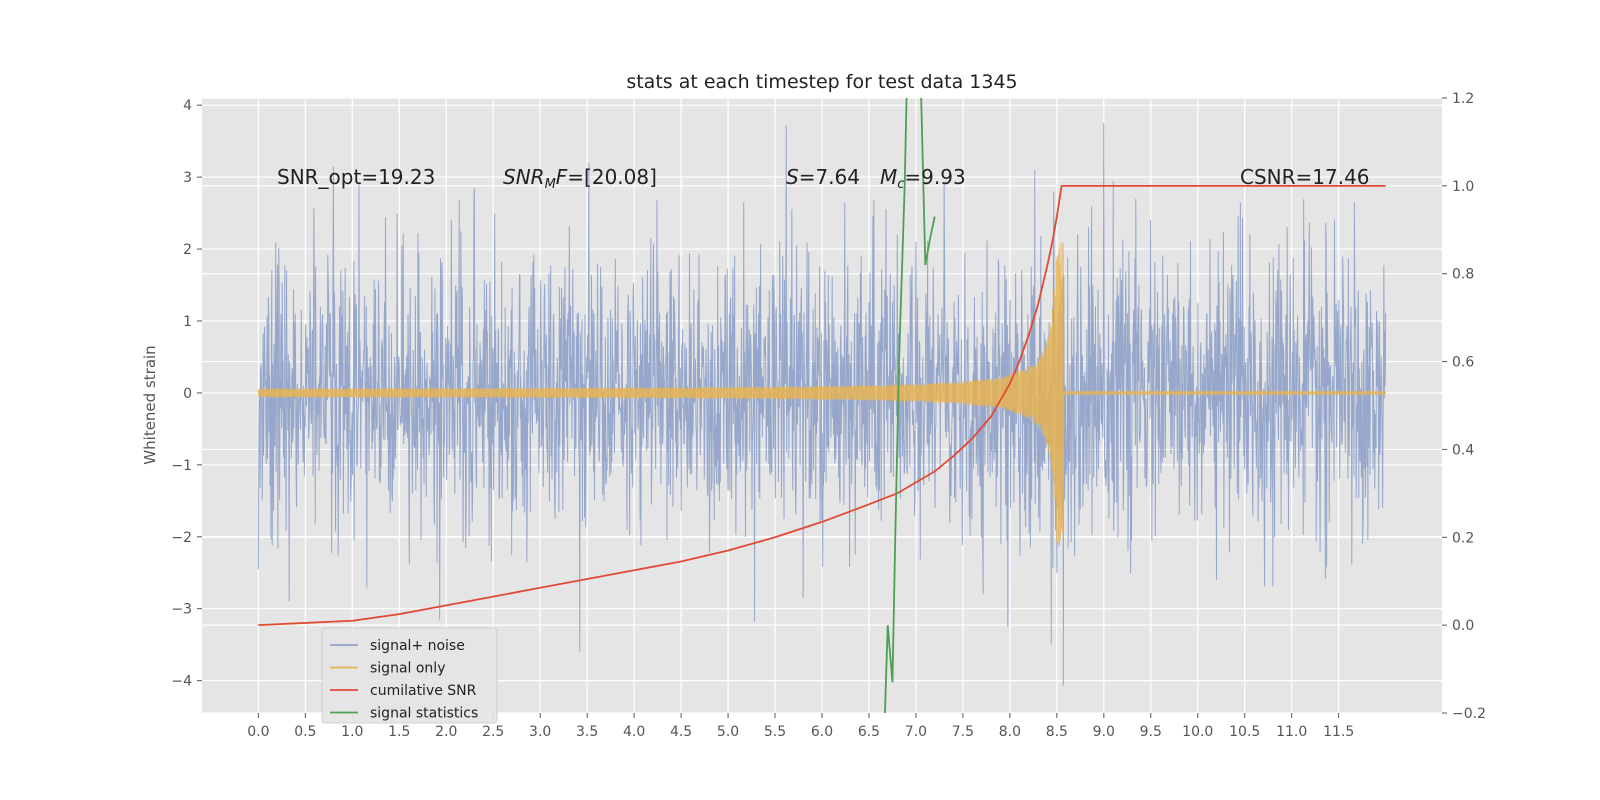  What do you see at coordinates (181, 610) in the screenshot?
I see `y-tick-label: −3` at bounding box center [181, 610].